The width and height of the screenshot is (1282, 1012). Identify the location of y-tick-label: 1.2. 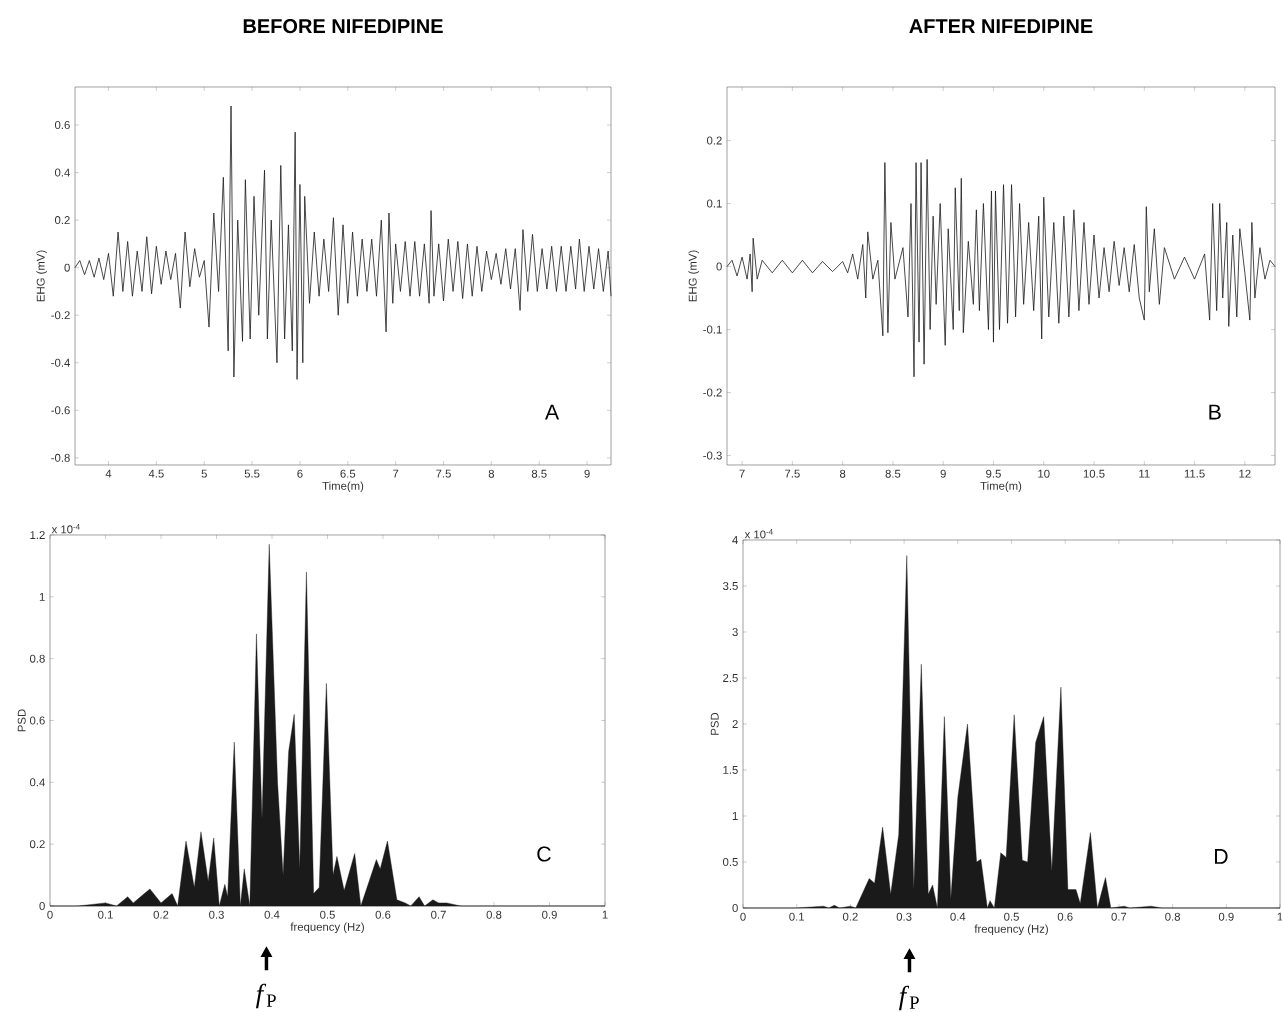
(37, 535).